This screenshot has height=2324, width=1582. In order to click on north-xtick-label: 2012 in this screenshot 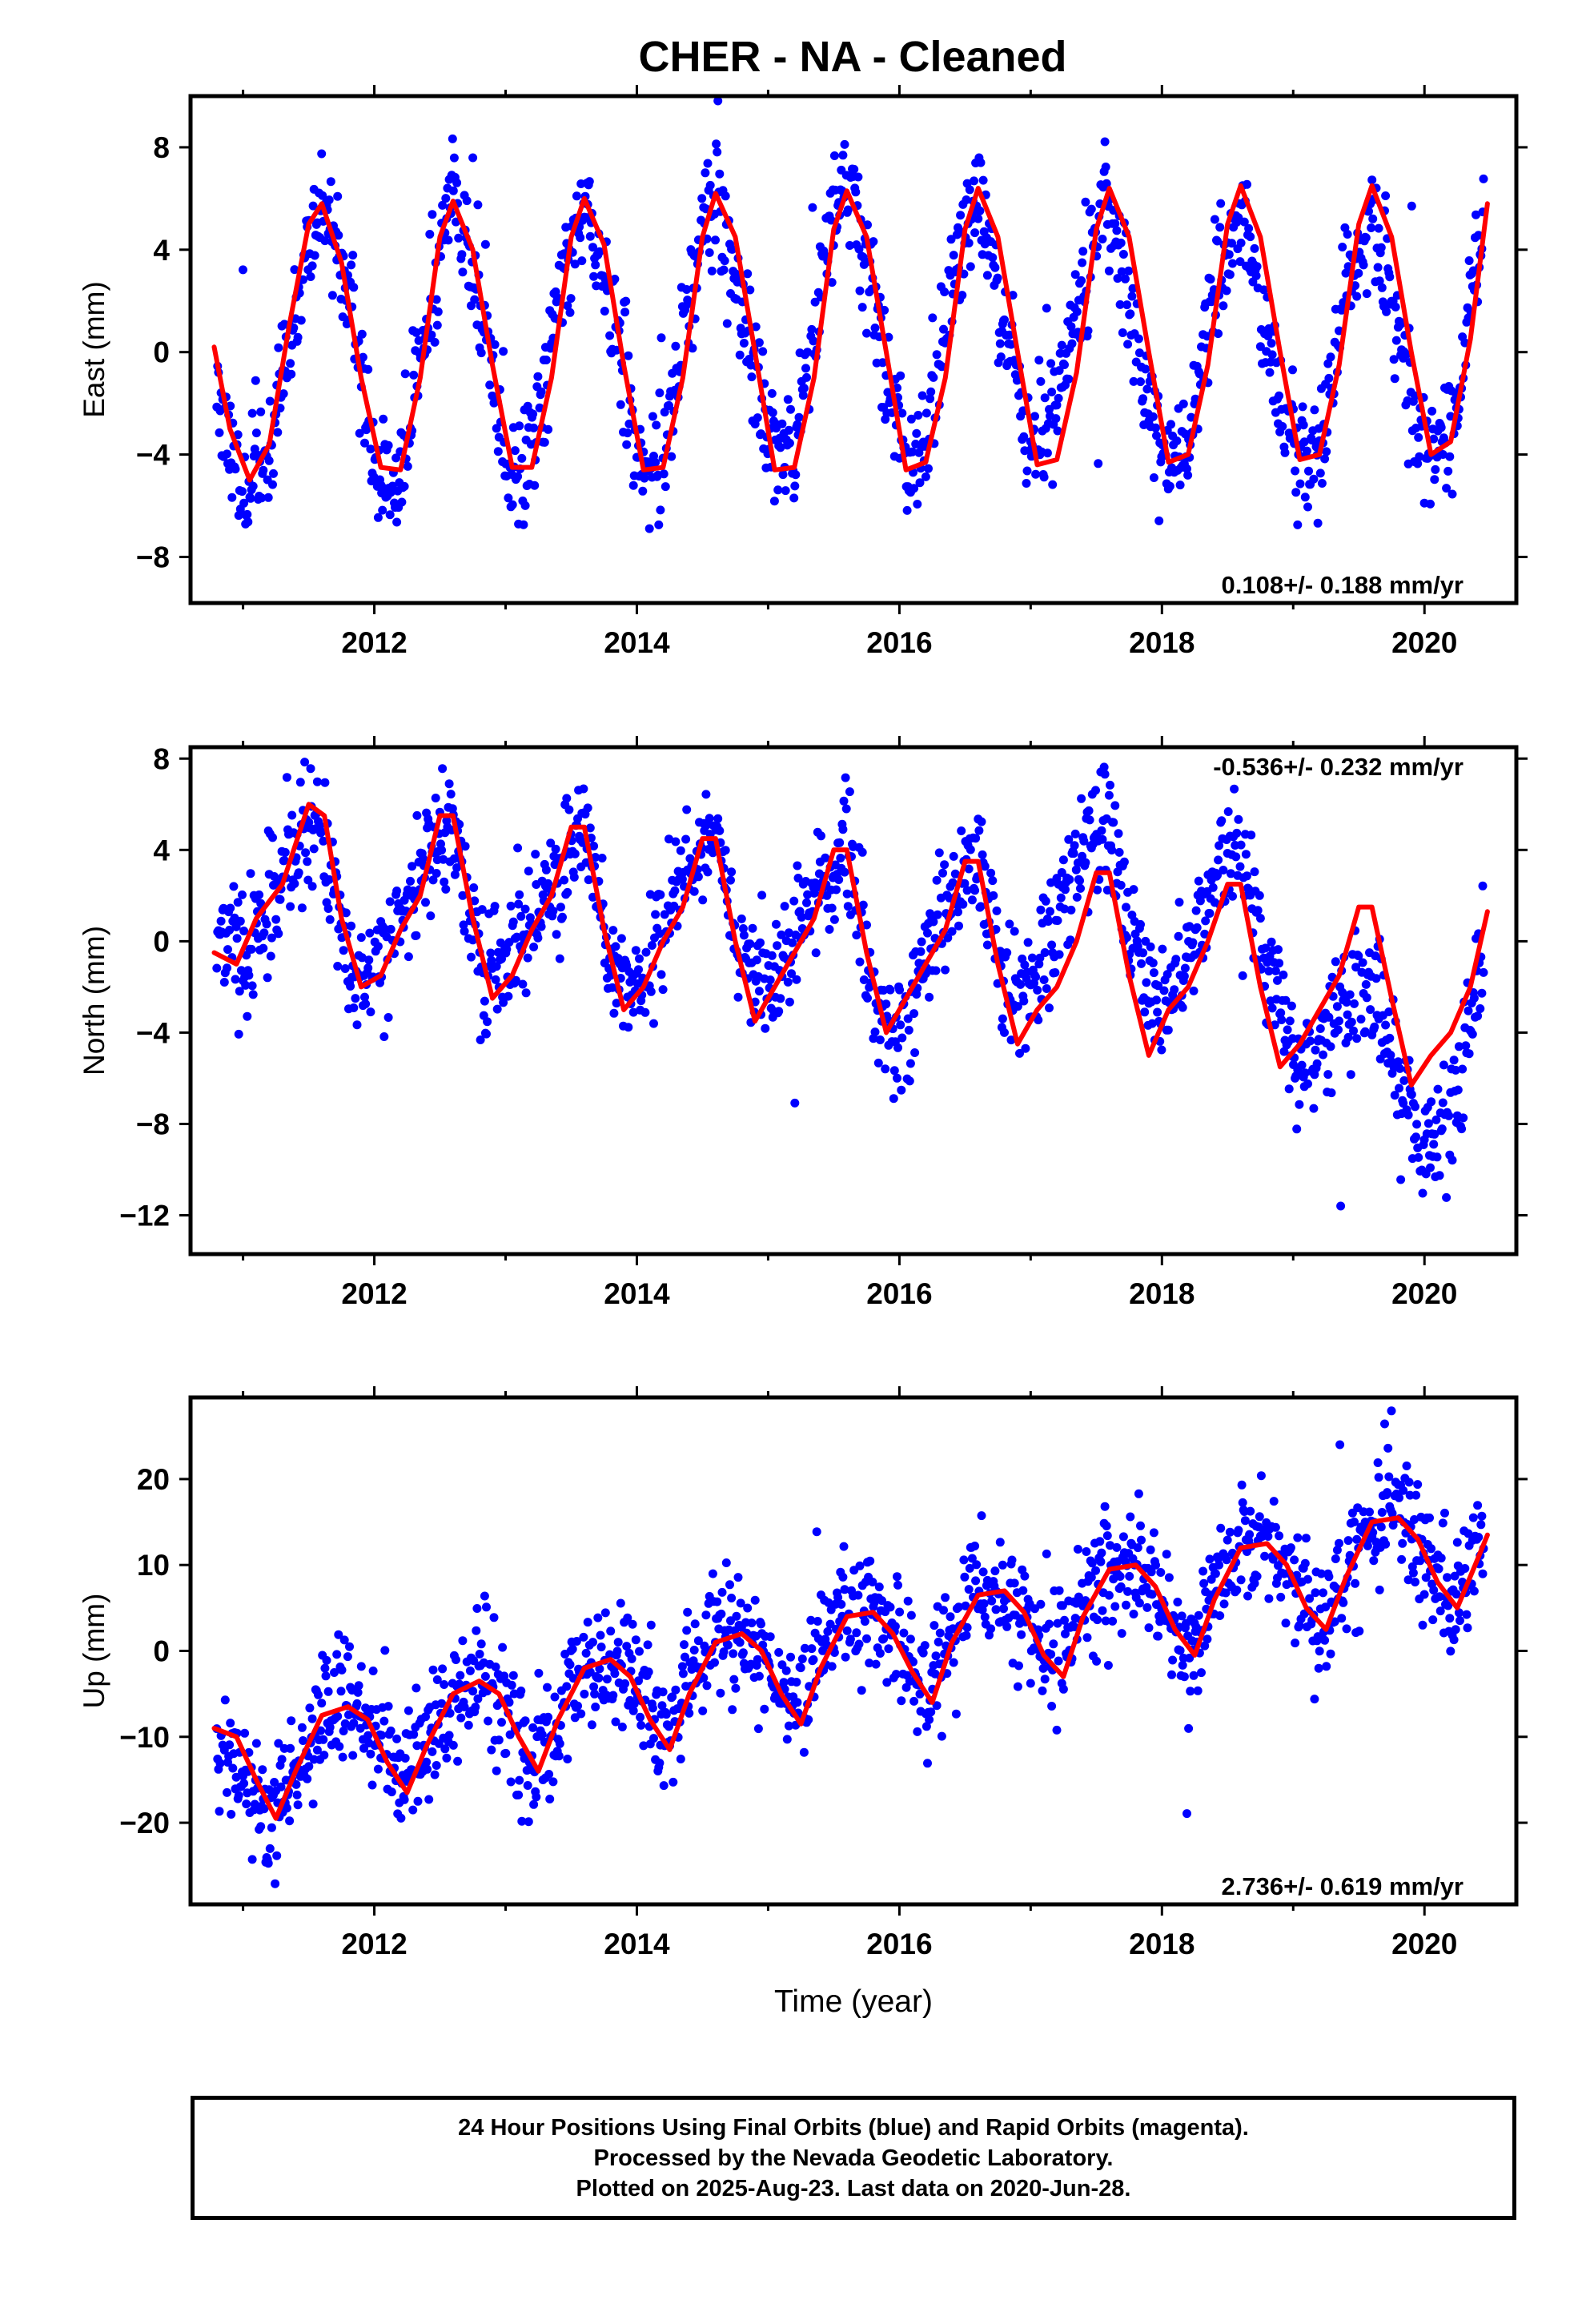, I will do `click(374, 1294)`.